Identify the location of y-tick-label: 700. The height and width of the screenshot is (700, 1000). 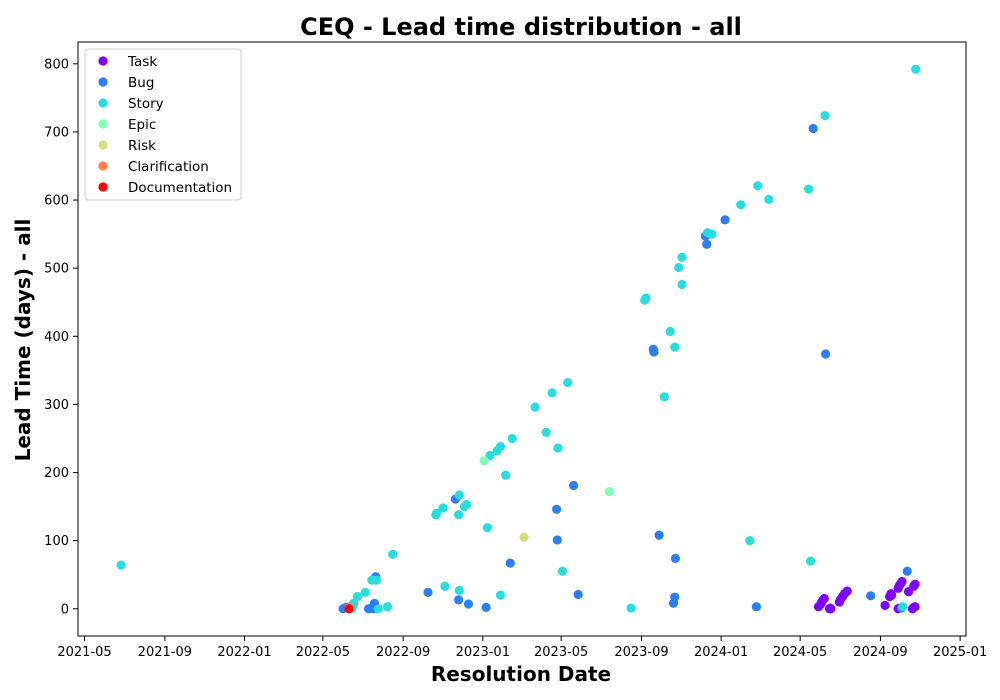
(56, 132).